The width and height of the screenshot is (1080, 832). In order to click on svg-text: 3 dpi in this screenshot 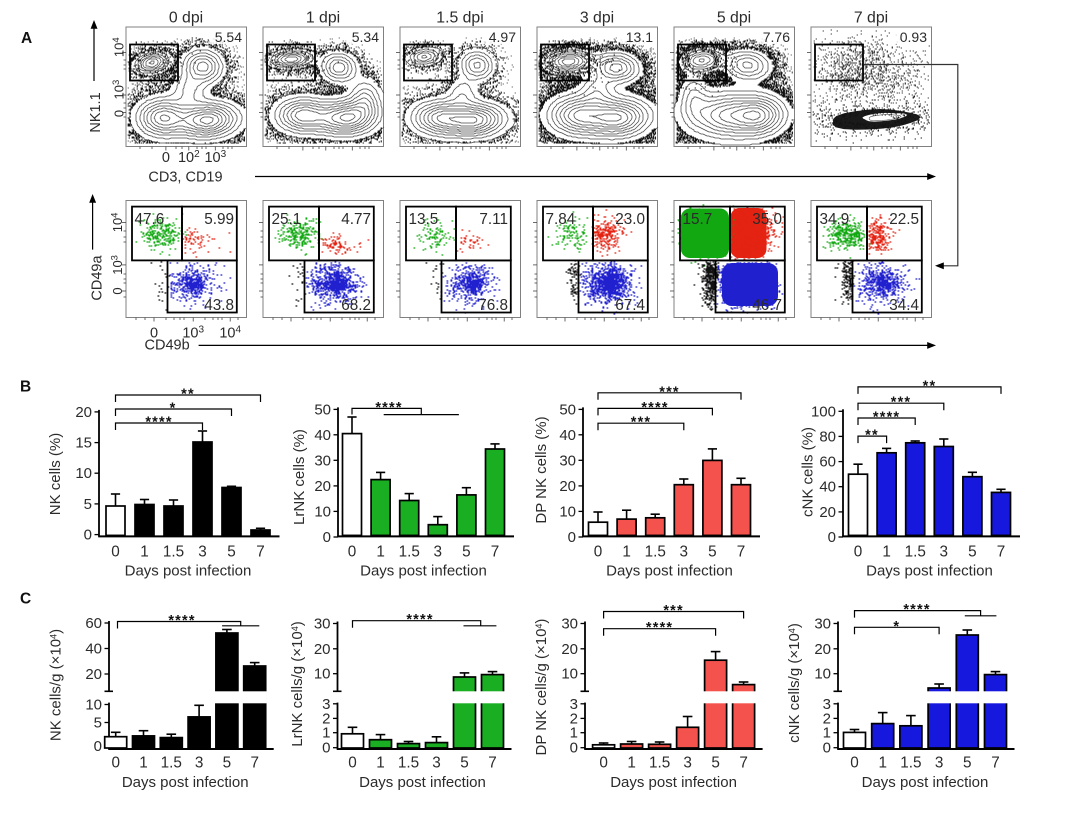, I will do `click(597, 18)`.